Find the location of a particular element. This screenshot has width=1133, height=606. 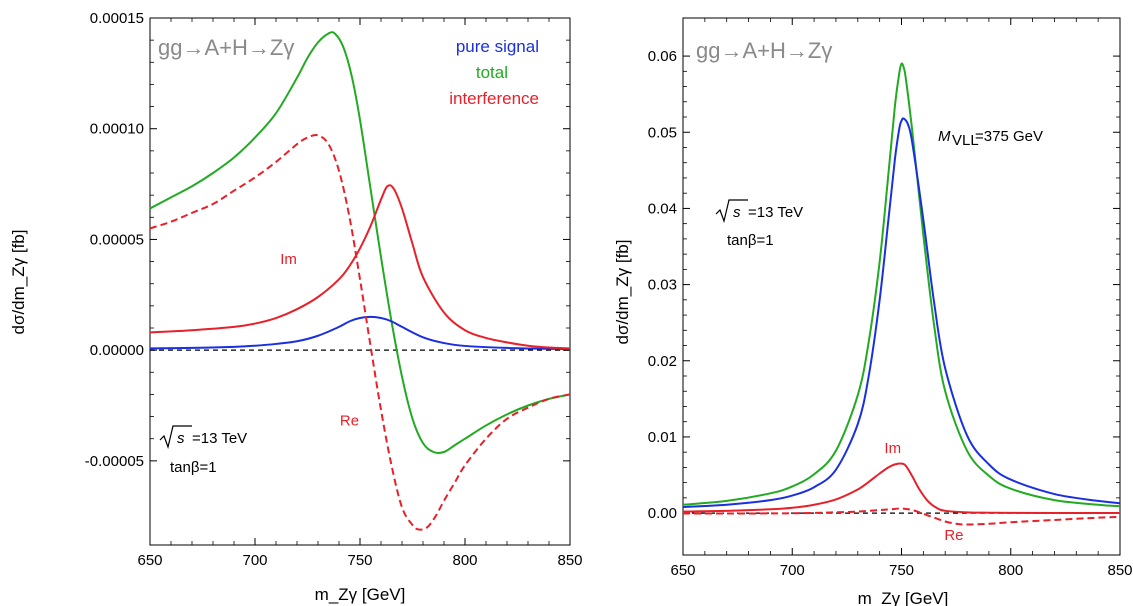

svg-text: VLL is located at coordinates (965, 140).